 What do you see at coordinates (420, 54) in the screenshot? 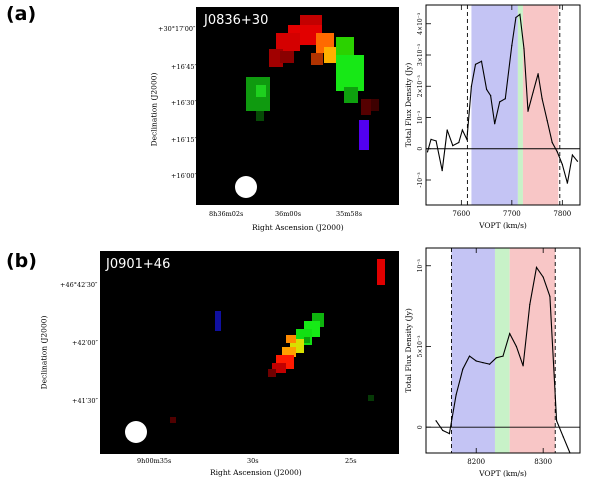
I see `y-tick-label: 3×10⁻³` at bounding box center [420, 54].